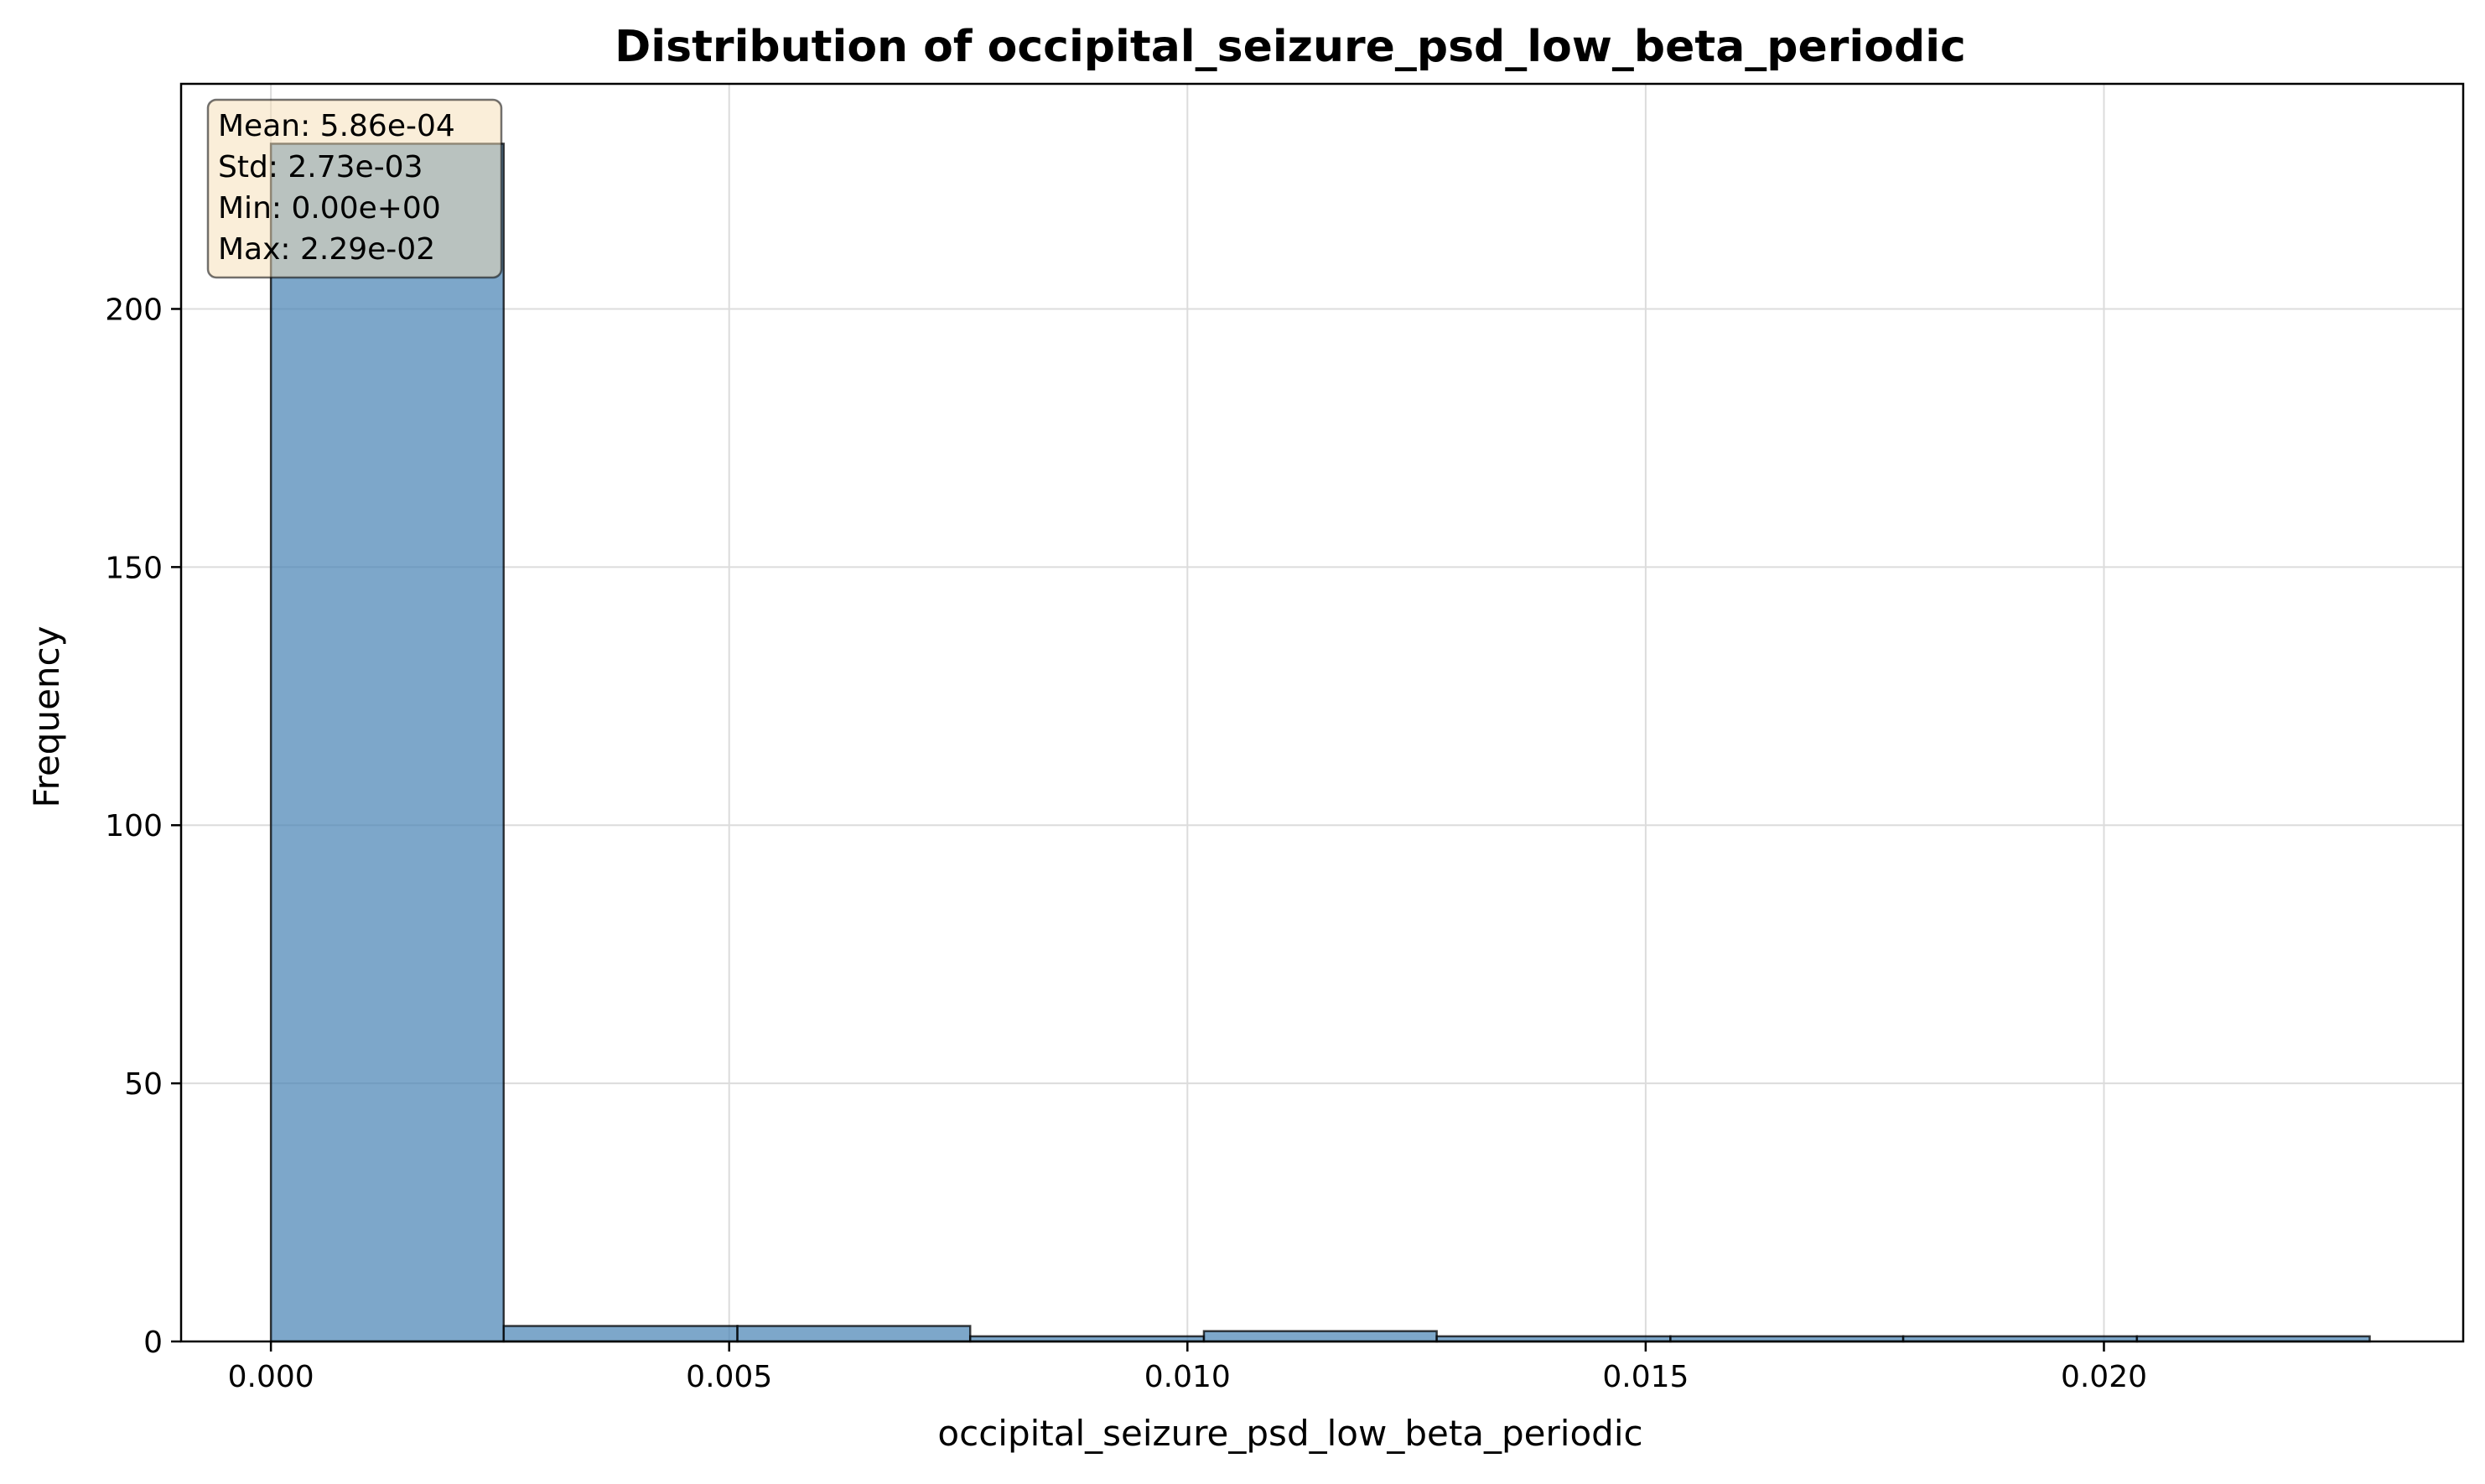 This screenshot has width=2485, height=1484. I want to click on x-tick-label: 0.000, so click(271, 1377).